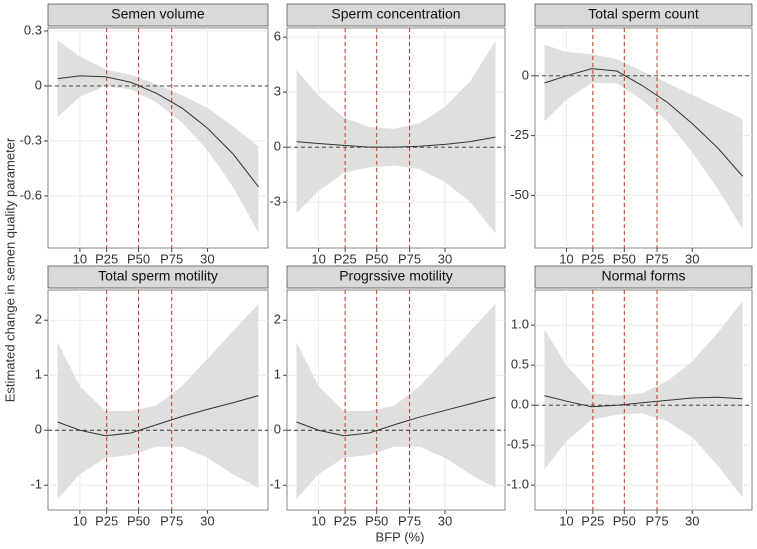 This screenshot has width=757, height=549. What do you see at coordinates (520, 404) in the screenshot?
I see `y-tick-label: 0.0` at bounding box center [520, 404].